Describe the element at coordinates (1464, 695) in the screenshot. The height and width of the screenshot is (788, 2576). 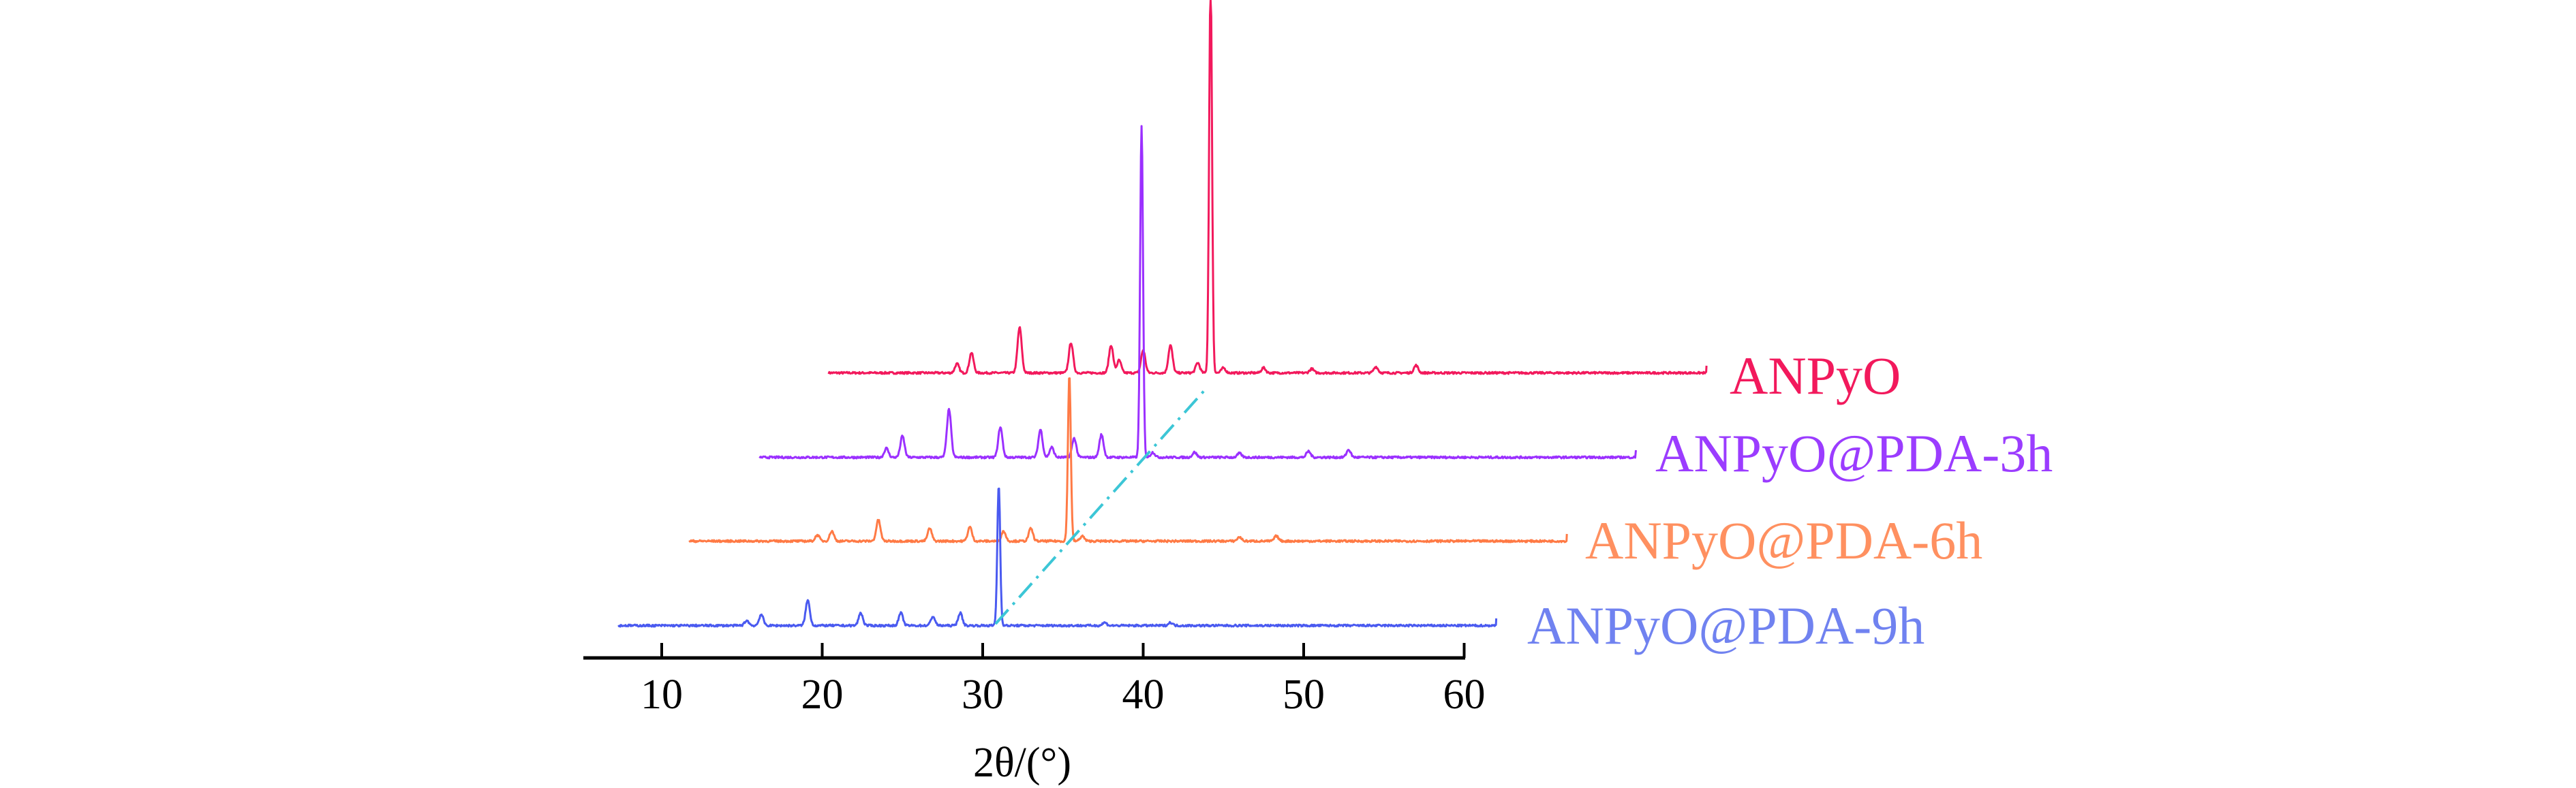
I see `x-tick-label: 60` at that location.